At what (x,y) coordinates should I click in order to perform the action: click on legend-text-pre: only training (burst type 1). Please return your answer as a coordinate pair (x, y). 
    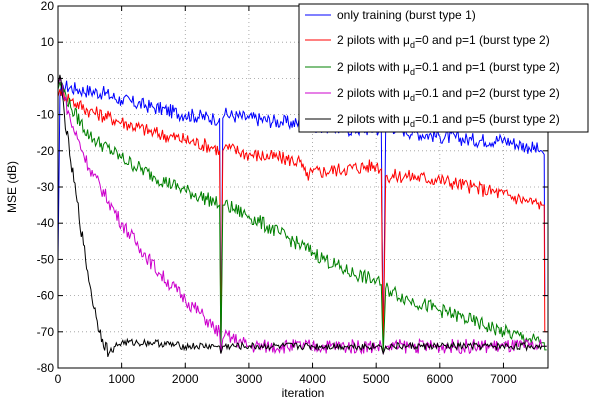
    Looking at the image, I should click on (406, 15).